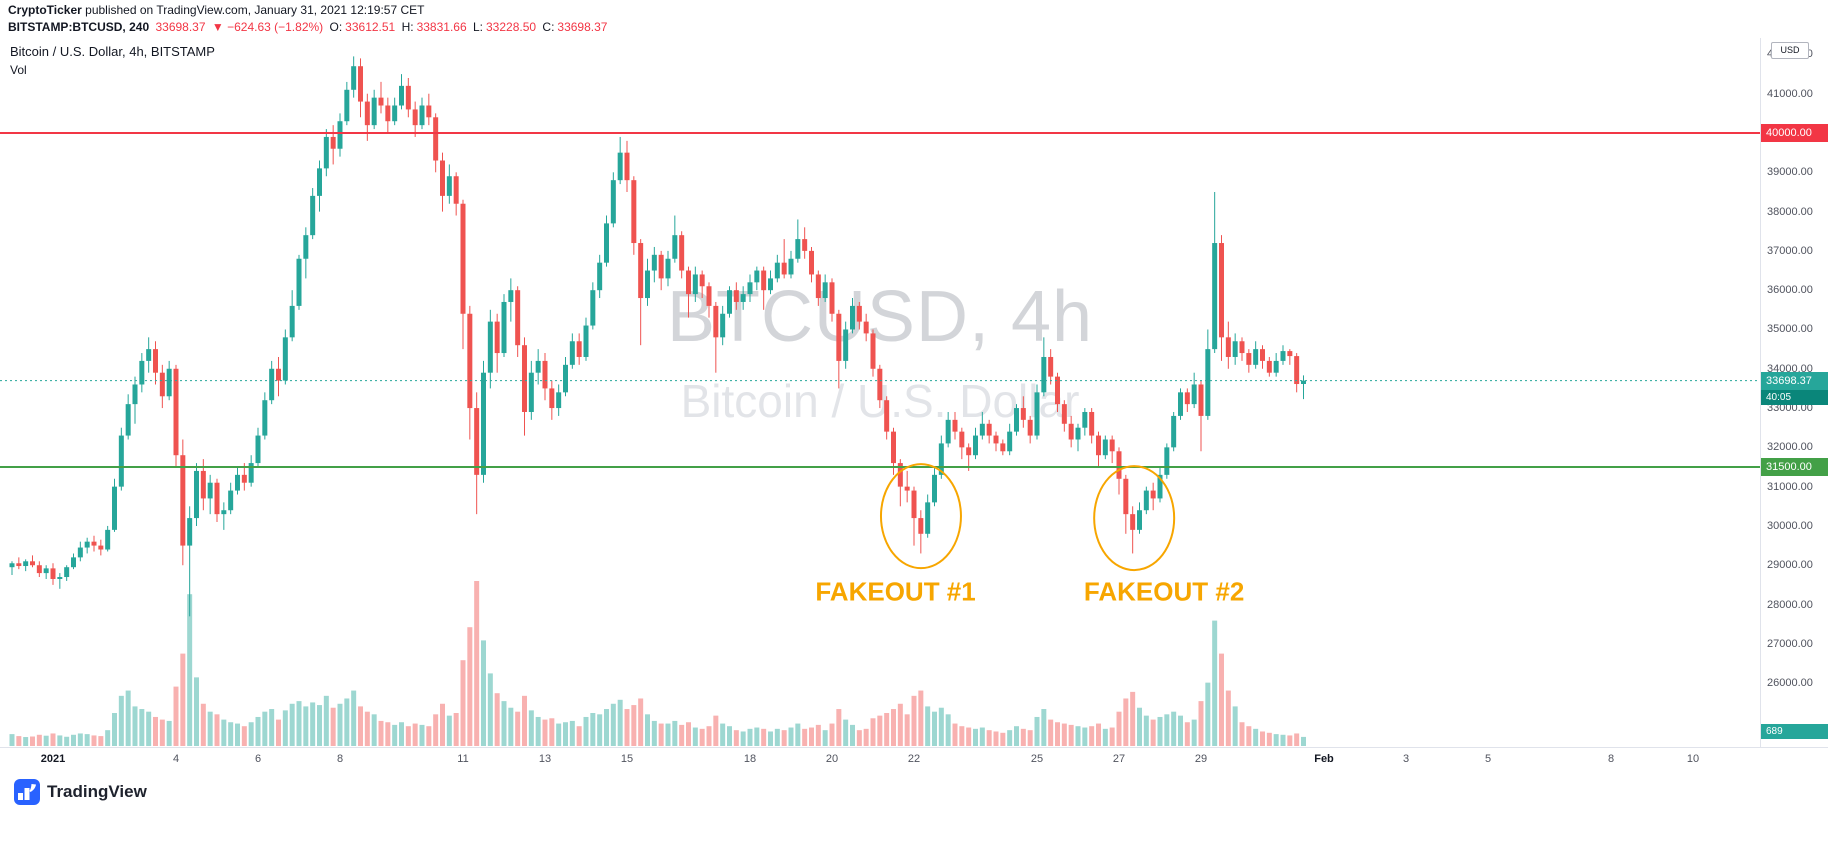  I want to click on footer: TradingView, so click(914, 806).